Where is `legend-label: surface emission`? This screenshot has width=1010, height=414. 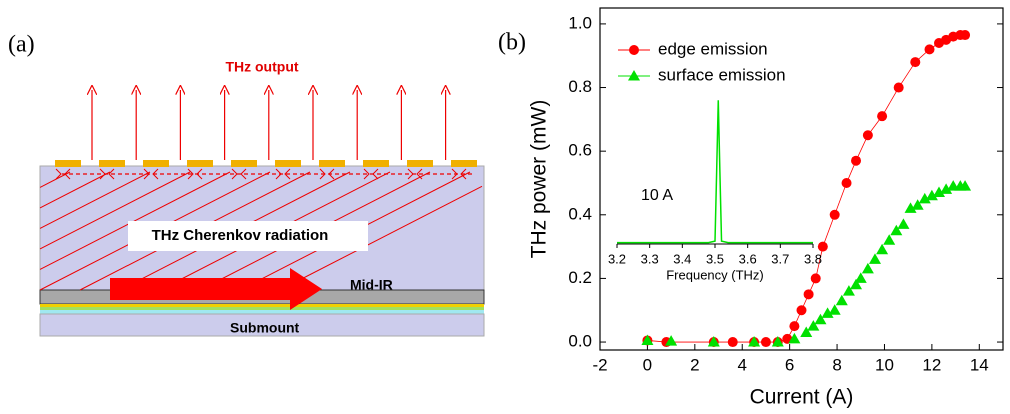 legend-label: surface emission is located at coordinates (722, 74).